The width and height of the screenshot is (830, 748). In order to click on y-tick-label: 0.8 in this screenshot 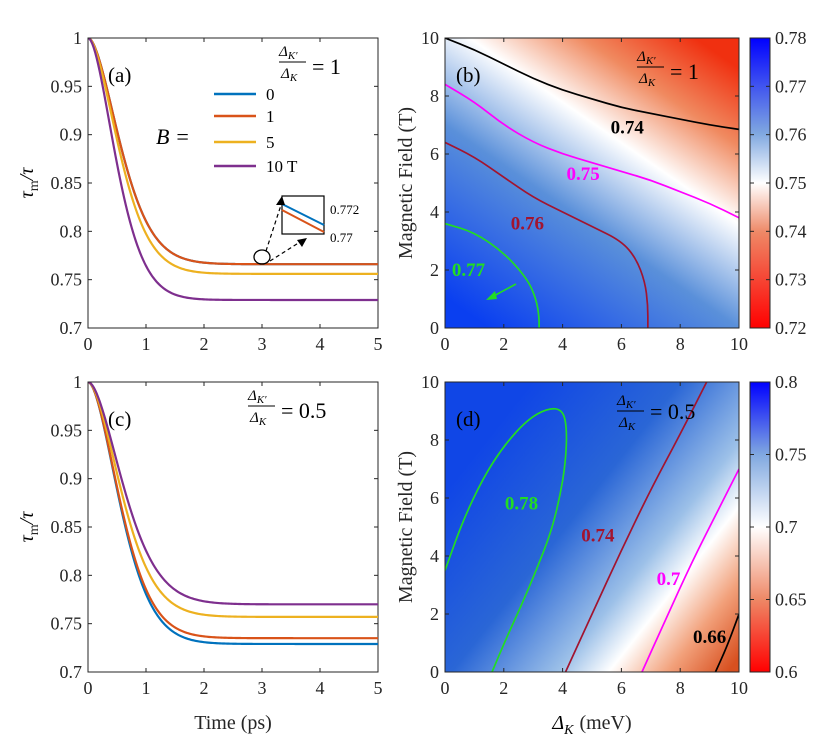, I will do `click(71, 231)`.